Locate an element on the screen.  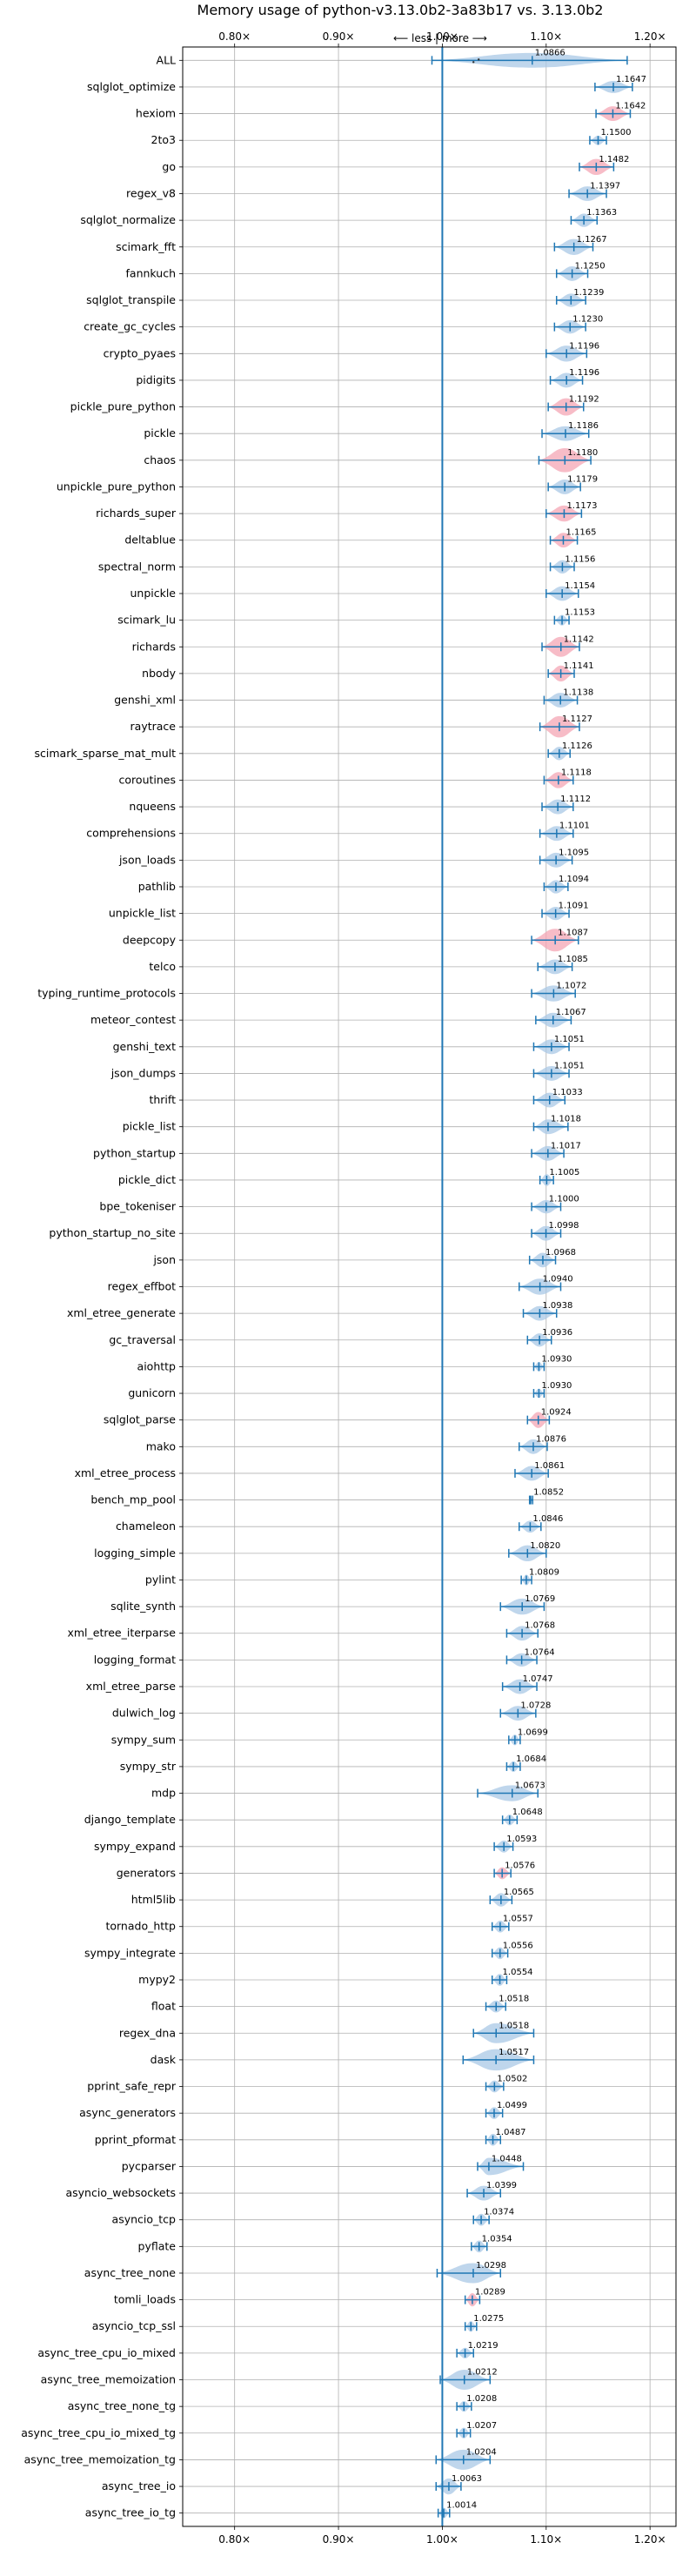
violin-sympy_integrate is located at coordinates (500, 1954).